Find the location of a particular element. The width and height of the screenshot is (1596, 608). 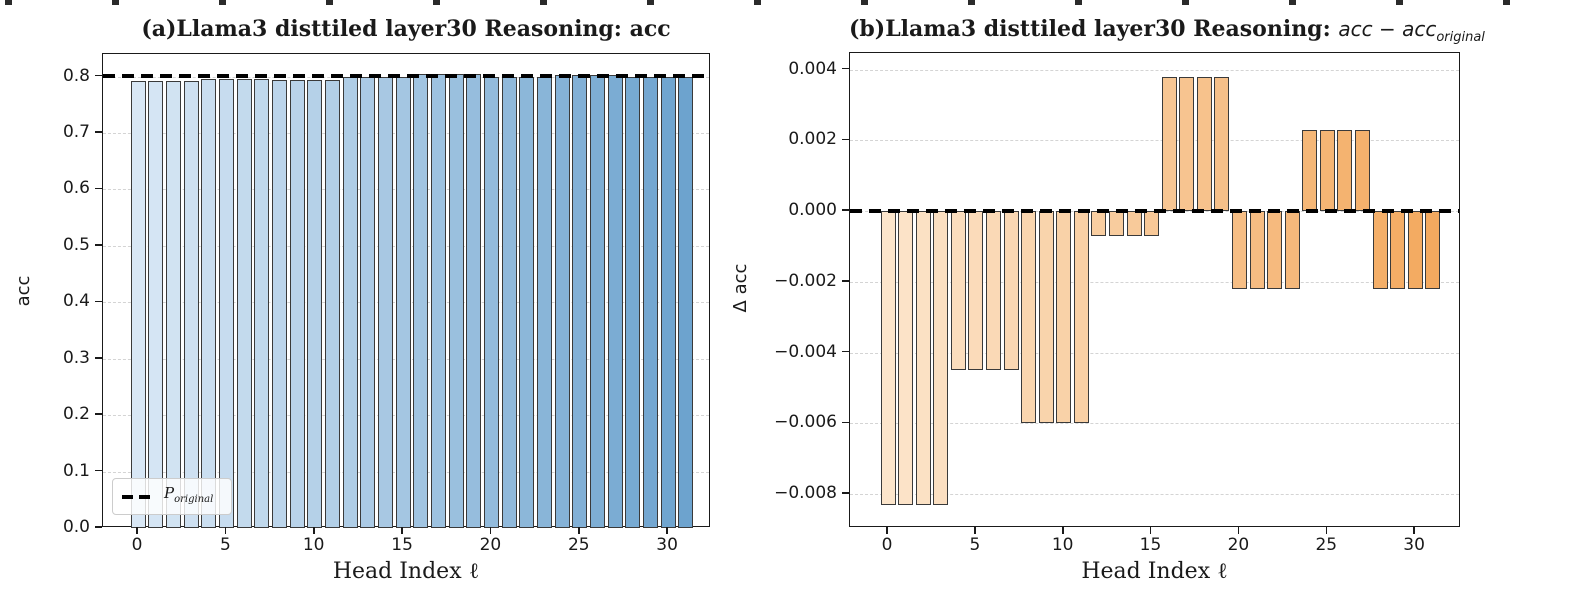

chart-b-x-axis-label: Head Index ℓ is located at coordinates (1154, 571).